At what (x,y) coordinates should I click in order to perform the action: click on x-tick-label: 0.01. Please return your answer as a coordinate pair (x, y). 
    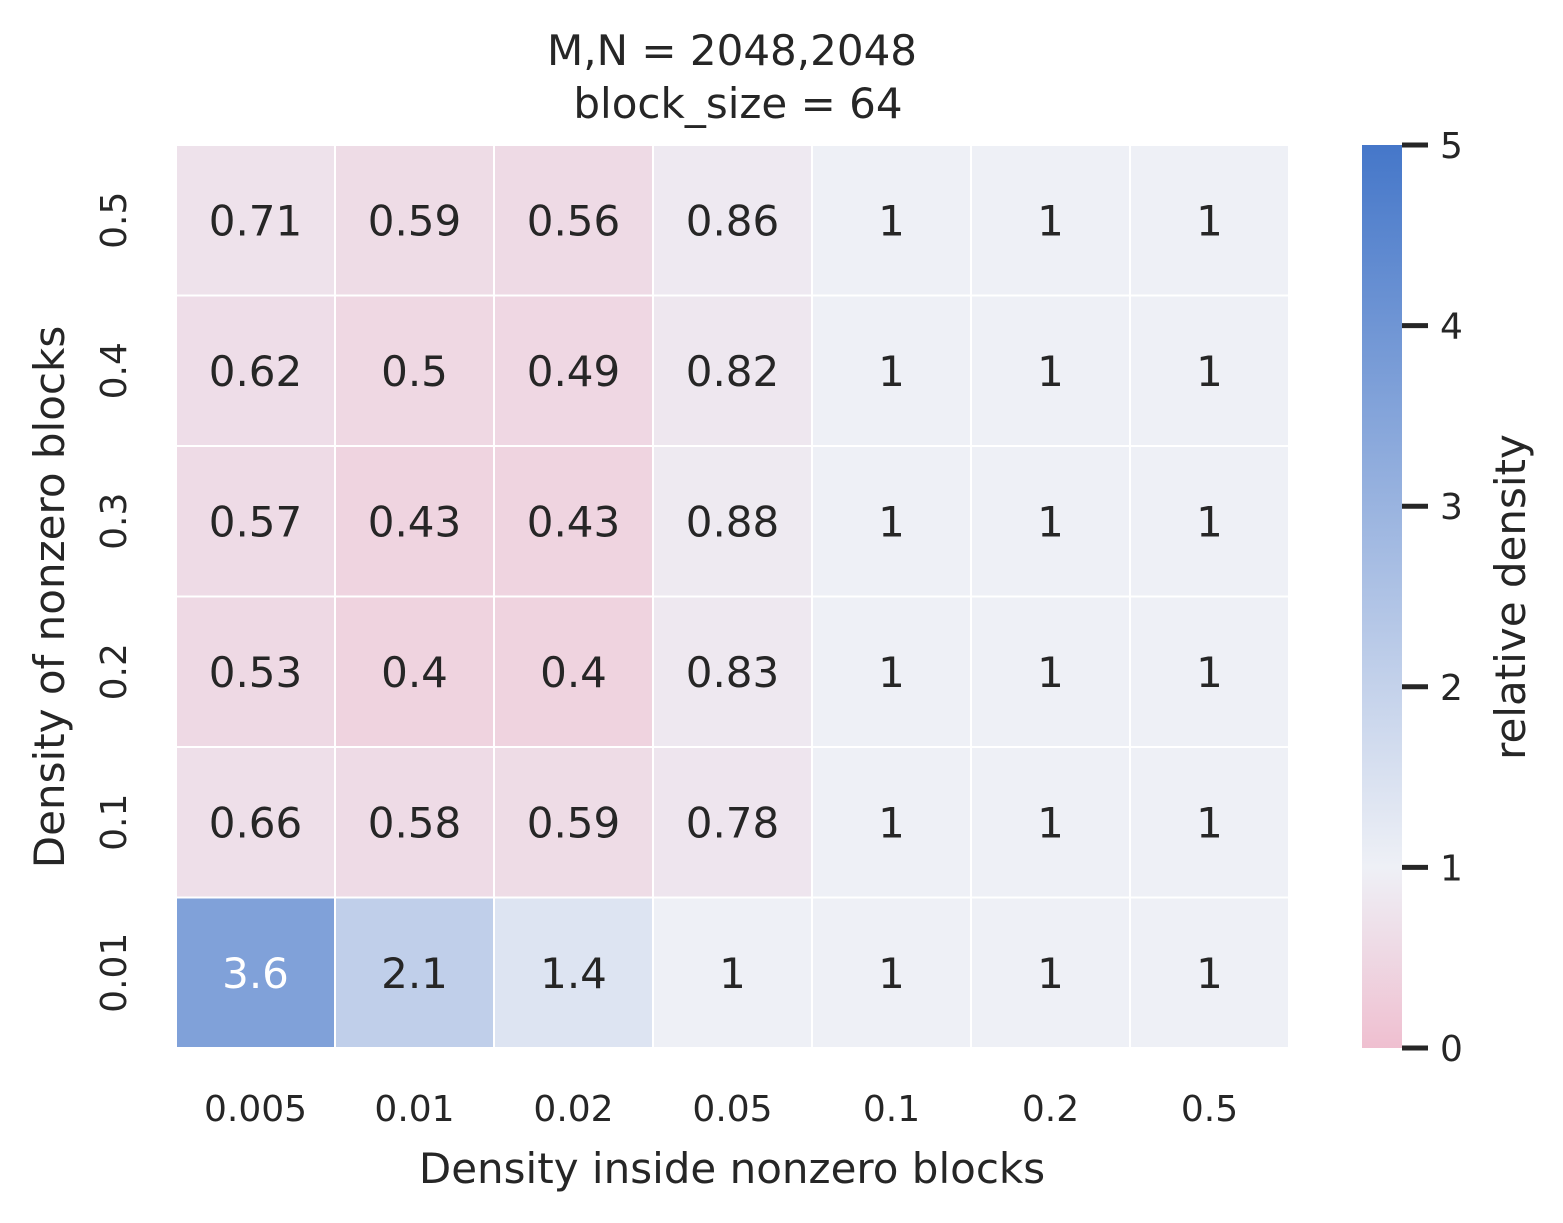
    Looking at the image, I should click on (414, 1109).